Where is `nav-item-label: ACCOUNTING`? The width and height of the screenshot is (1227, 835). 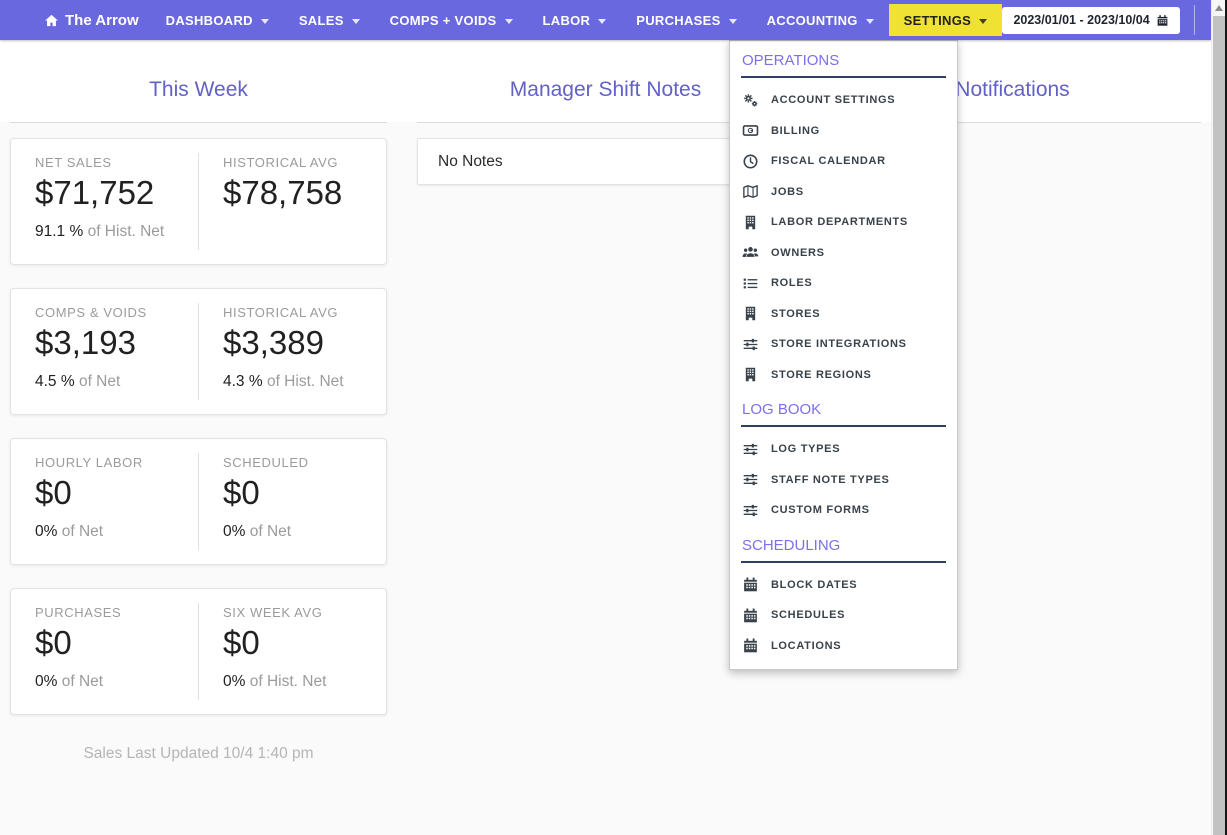 nav-item-label: ACCOUNTING is located at coordinates (812, 20).